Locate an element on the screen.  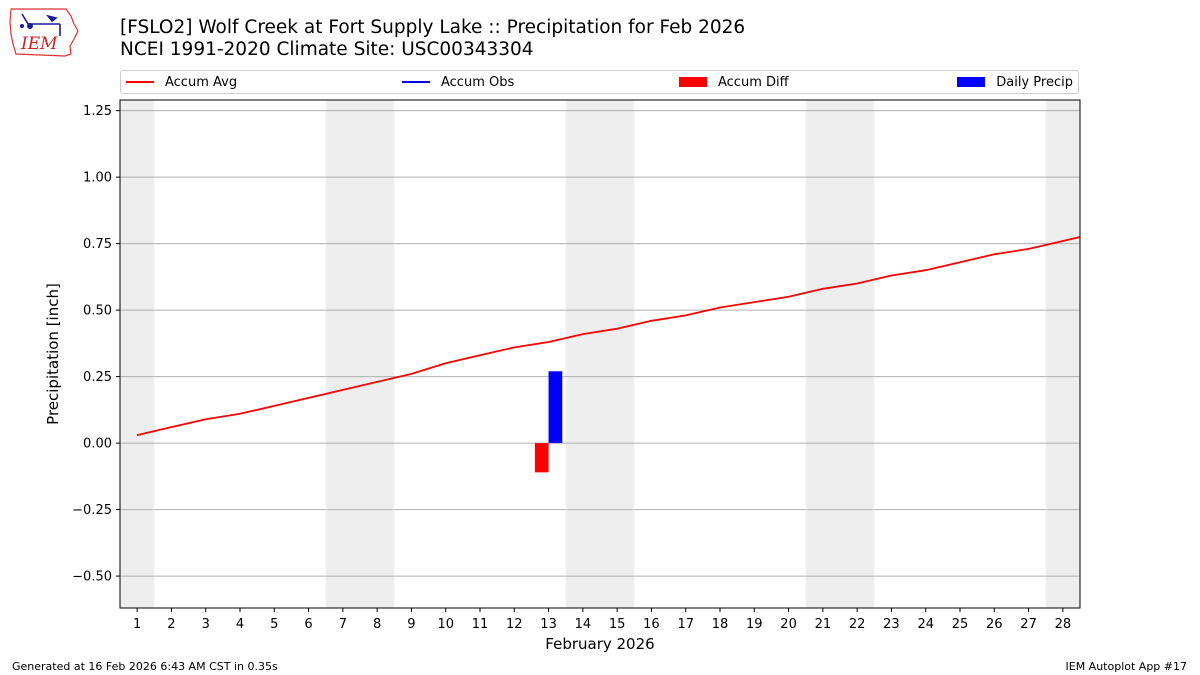
x-tick-label-28: 28 is located at coordinates (1063, 624).